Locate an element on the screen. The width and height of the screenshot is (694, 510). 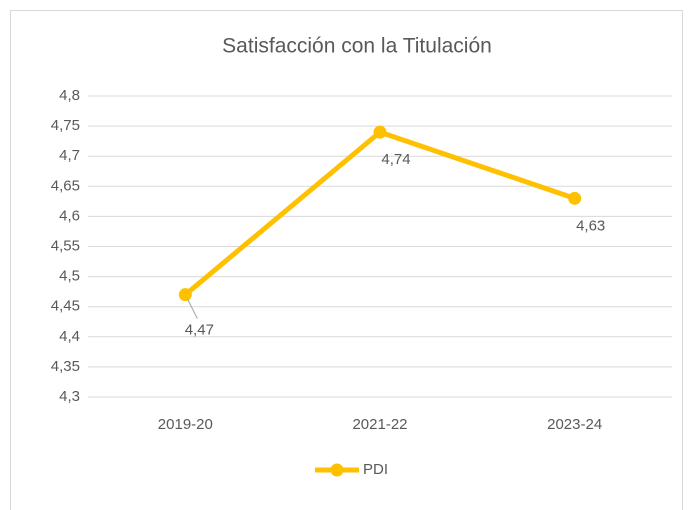
y-tick-label: 4,75 is located at coordinates (65, 125).